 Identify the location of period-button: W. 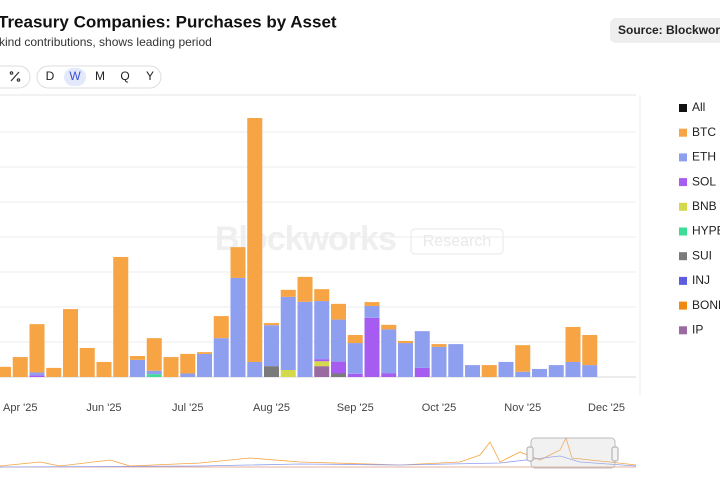
(75, 76).